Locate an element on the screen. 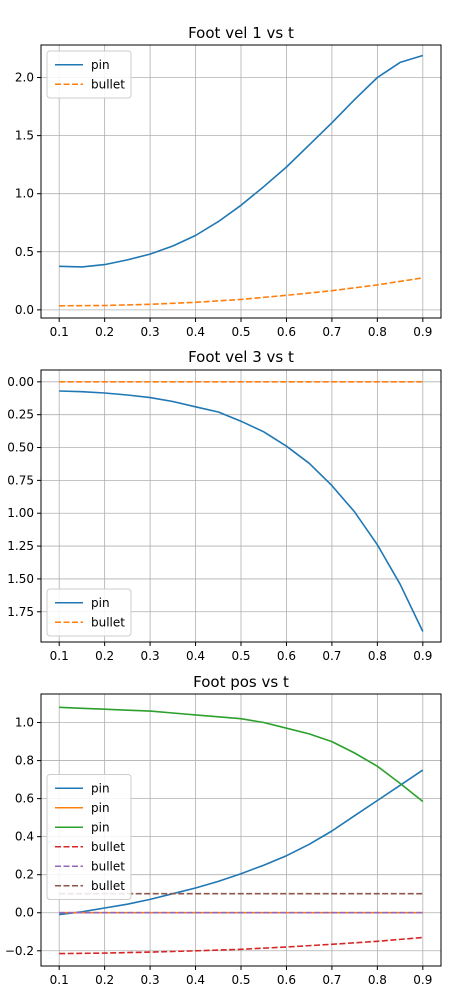 This screenshot has height=991, width=474. y-tick-label: 0.5 is located at coordinates (24, 252).